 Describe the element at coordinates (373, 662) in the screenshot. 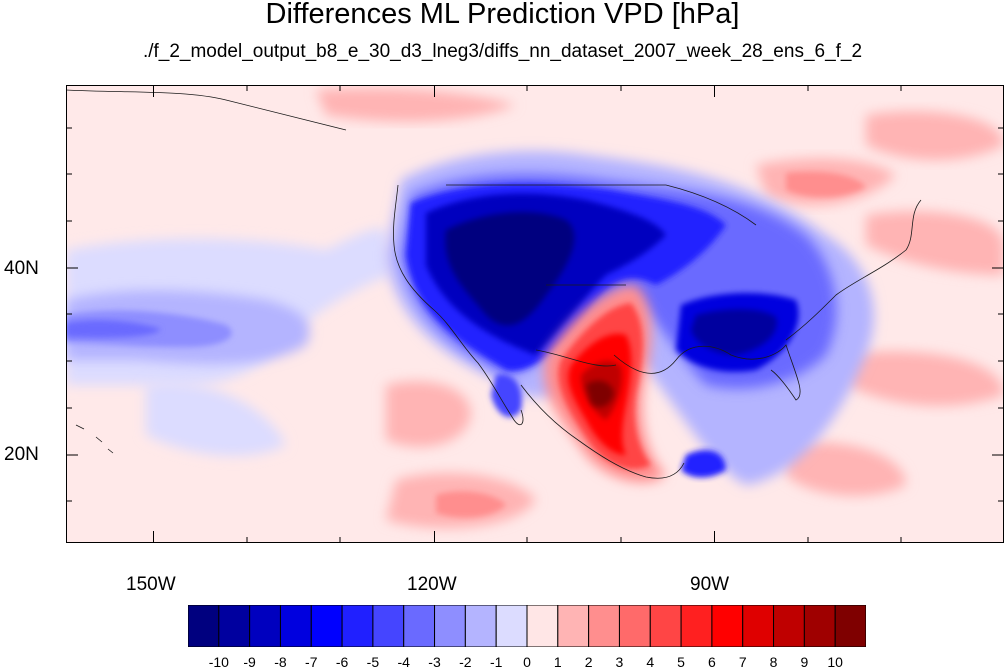

I see `colorbar-tick-label: -5` at that location.